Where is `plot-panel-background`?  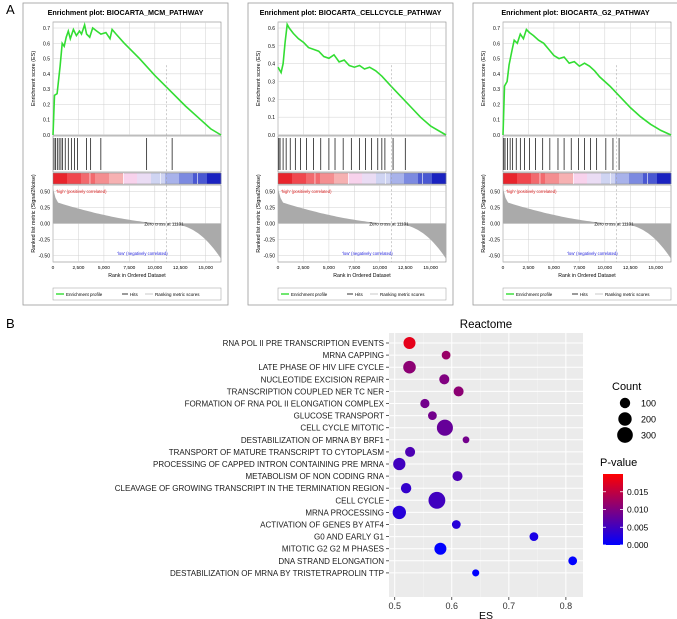
plot-panel-background is located at coordinates (486, 465).